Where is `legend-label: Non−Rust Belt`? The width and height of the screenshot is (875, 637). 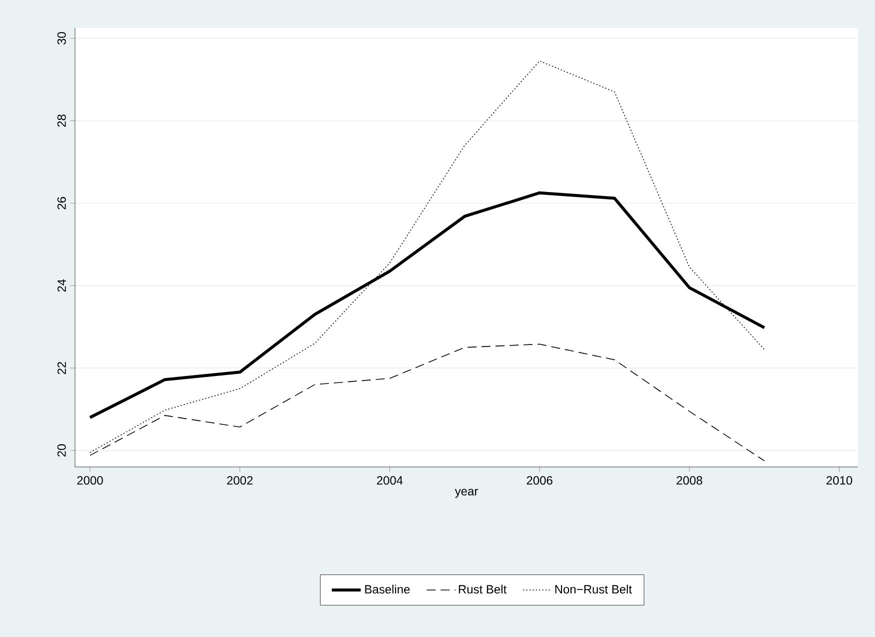 legend-label: Non−Rust Belt is located at coordinates (593, 589).